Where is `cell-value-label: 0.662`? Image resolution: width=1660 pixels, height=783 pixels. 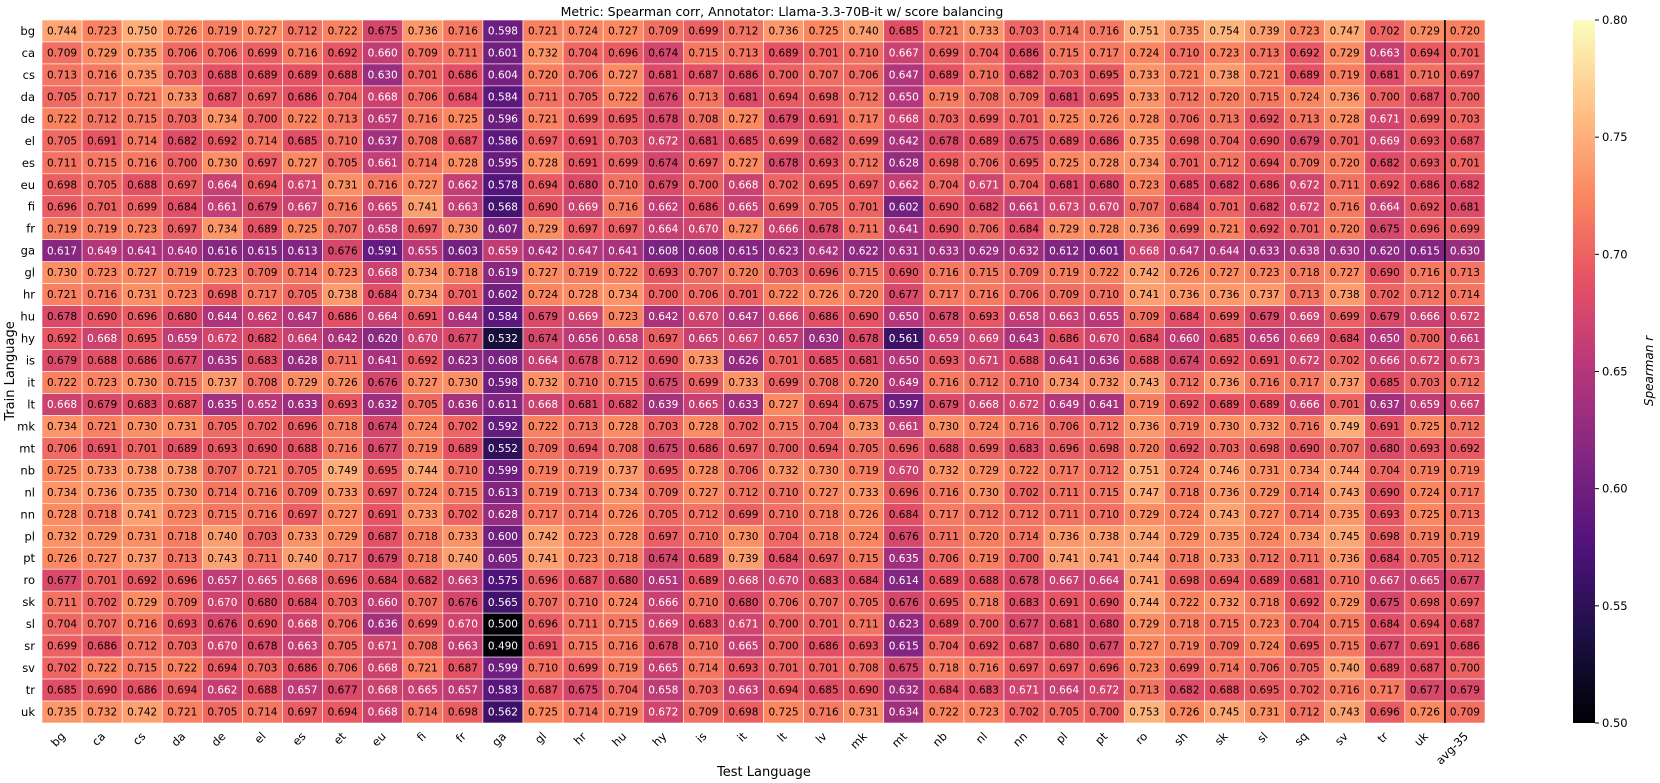
cell-value-label: 0.662 is located at coordinates (463, 185).